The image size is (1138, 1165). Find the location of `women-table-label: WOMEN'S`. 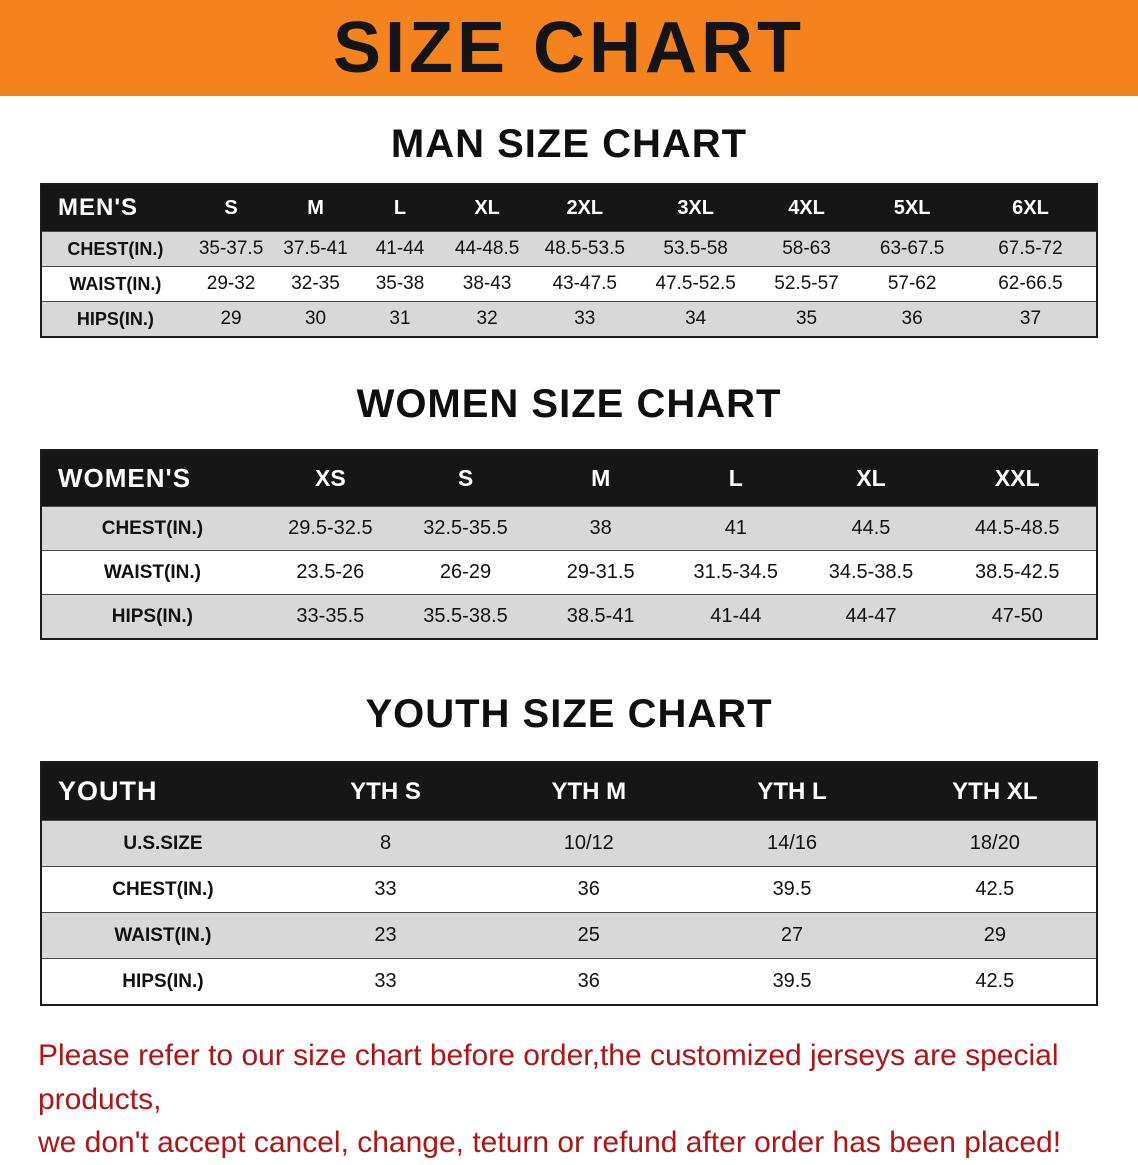

women-table-label: WOMEN'S is located at coordinates (152, 478).